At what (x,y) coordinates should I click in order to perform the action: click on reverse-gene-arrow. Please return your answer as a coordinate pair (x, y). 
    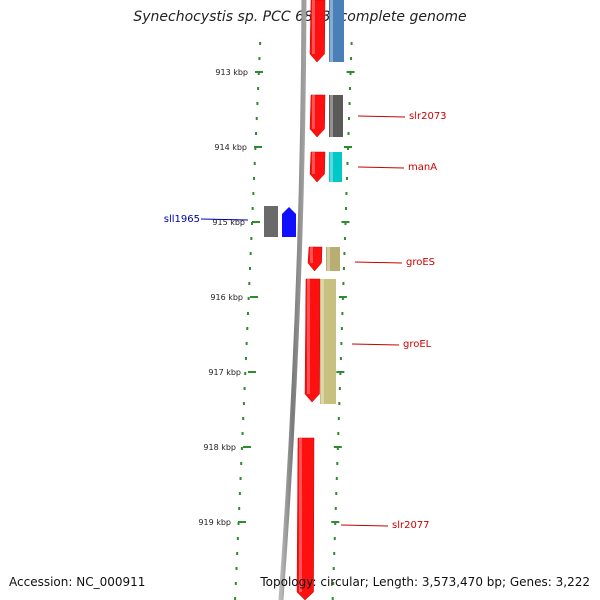
    Looking at the image, I should click on (289, 222).